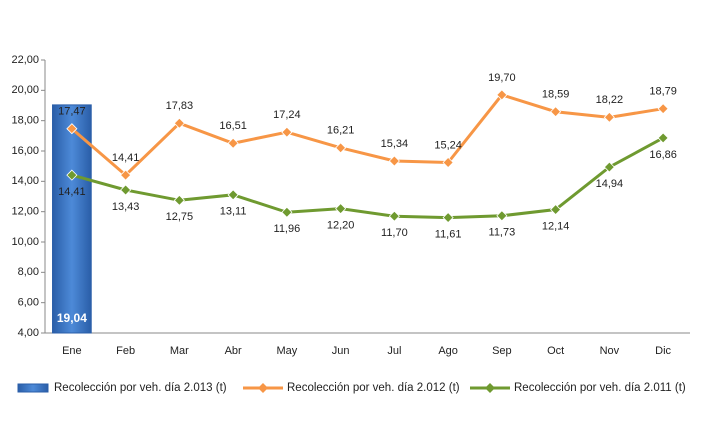  I want to click on value-label: 17,47, so click(72, 112).